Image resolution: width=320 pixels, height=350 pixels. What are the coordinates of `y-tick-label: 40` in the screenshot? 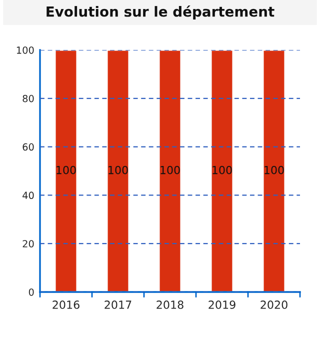 It's located at (28, 196).